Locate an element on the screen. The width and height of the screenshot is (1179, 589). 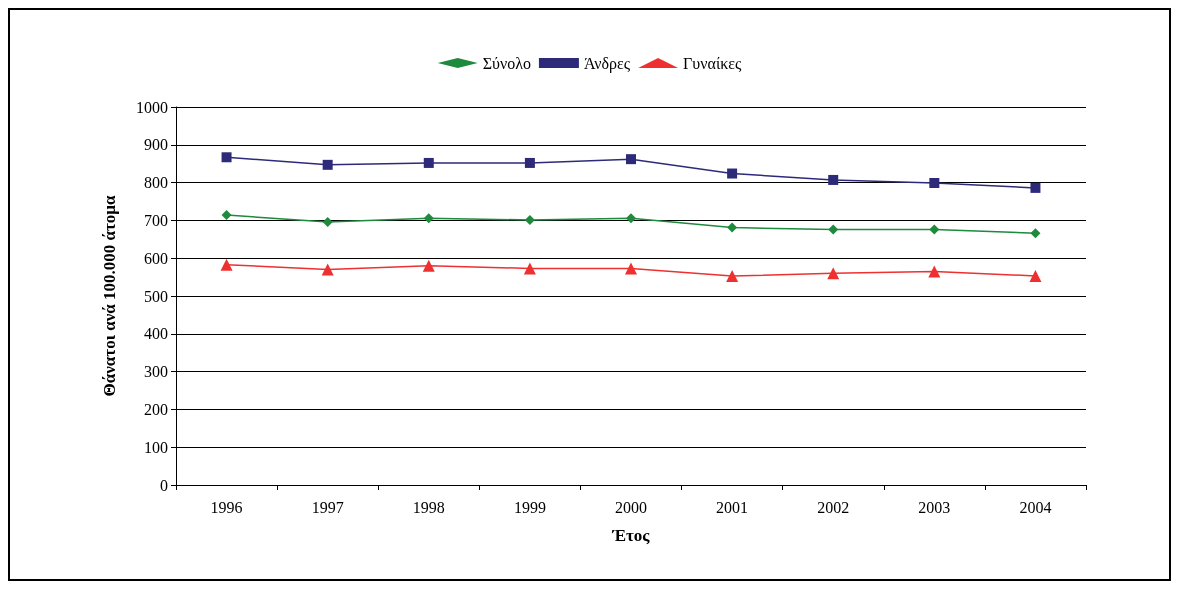
y-tick-label: 300 is located at coordinates (156, 372).